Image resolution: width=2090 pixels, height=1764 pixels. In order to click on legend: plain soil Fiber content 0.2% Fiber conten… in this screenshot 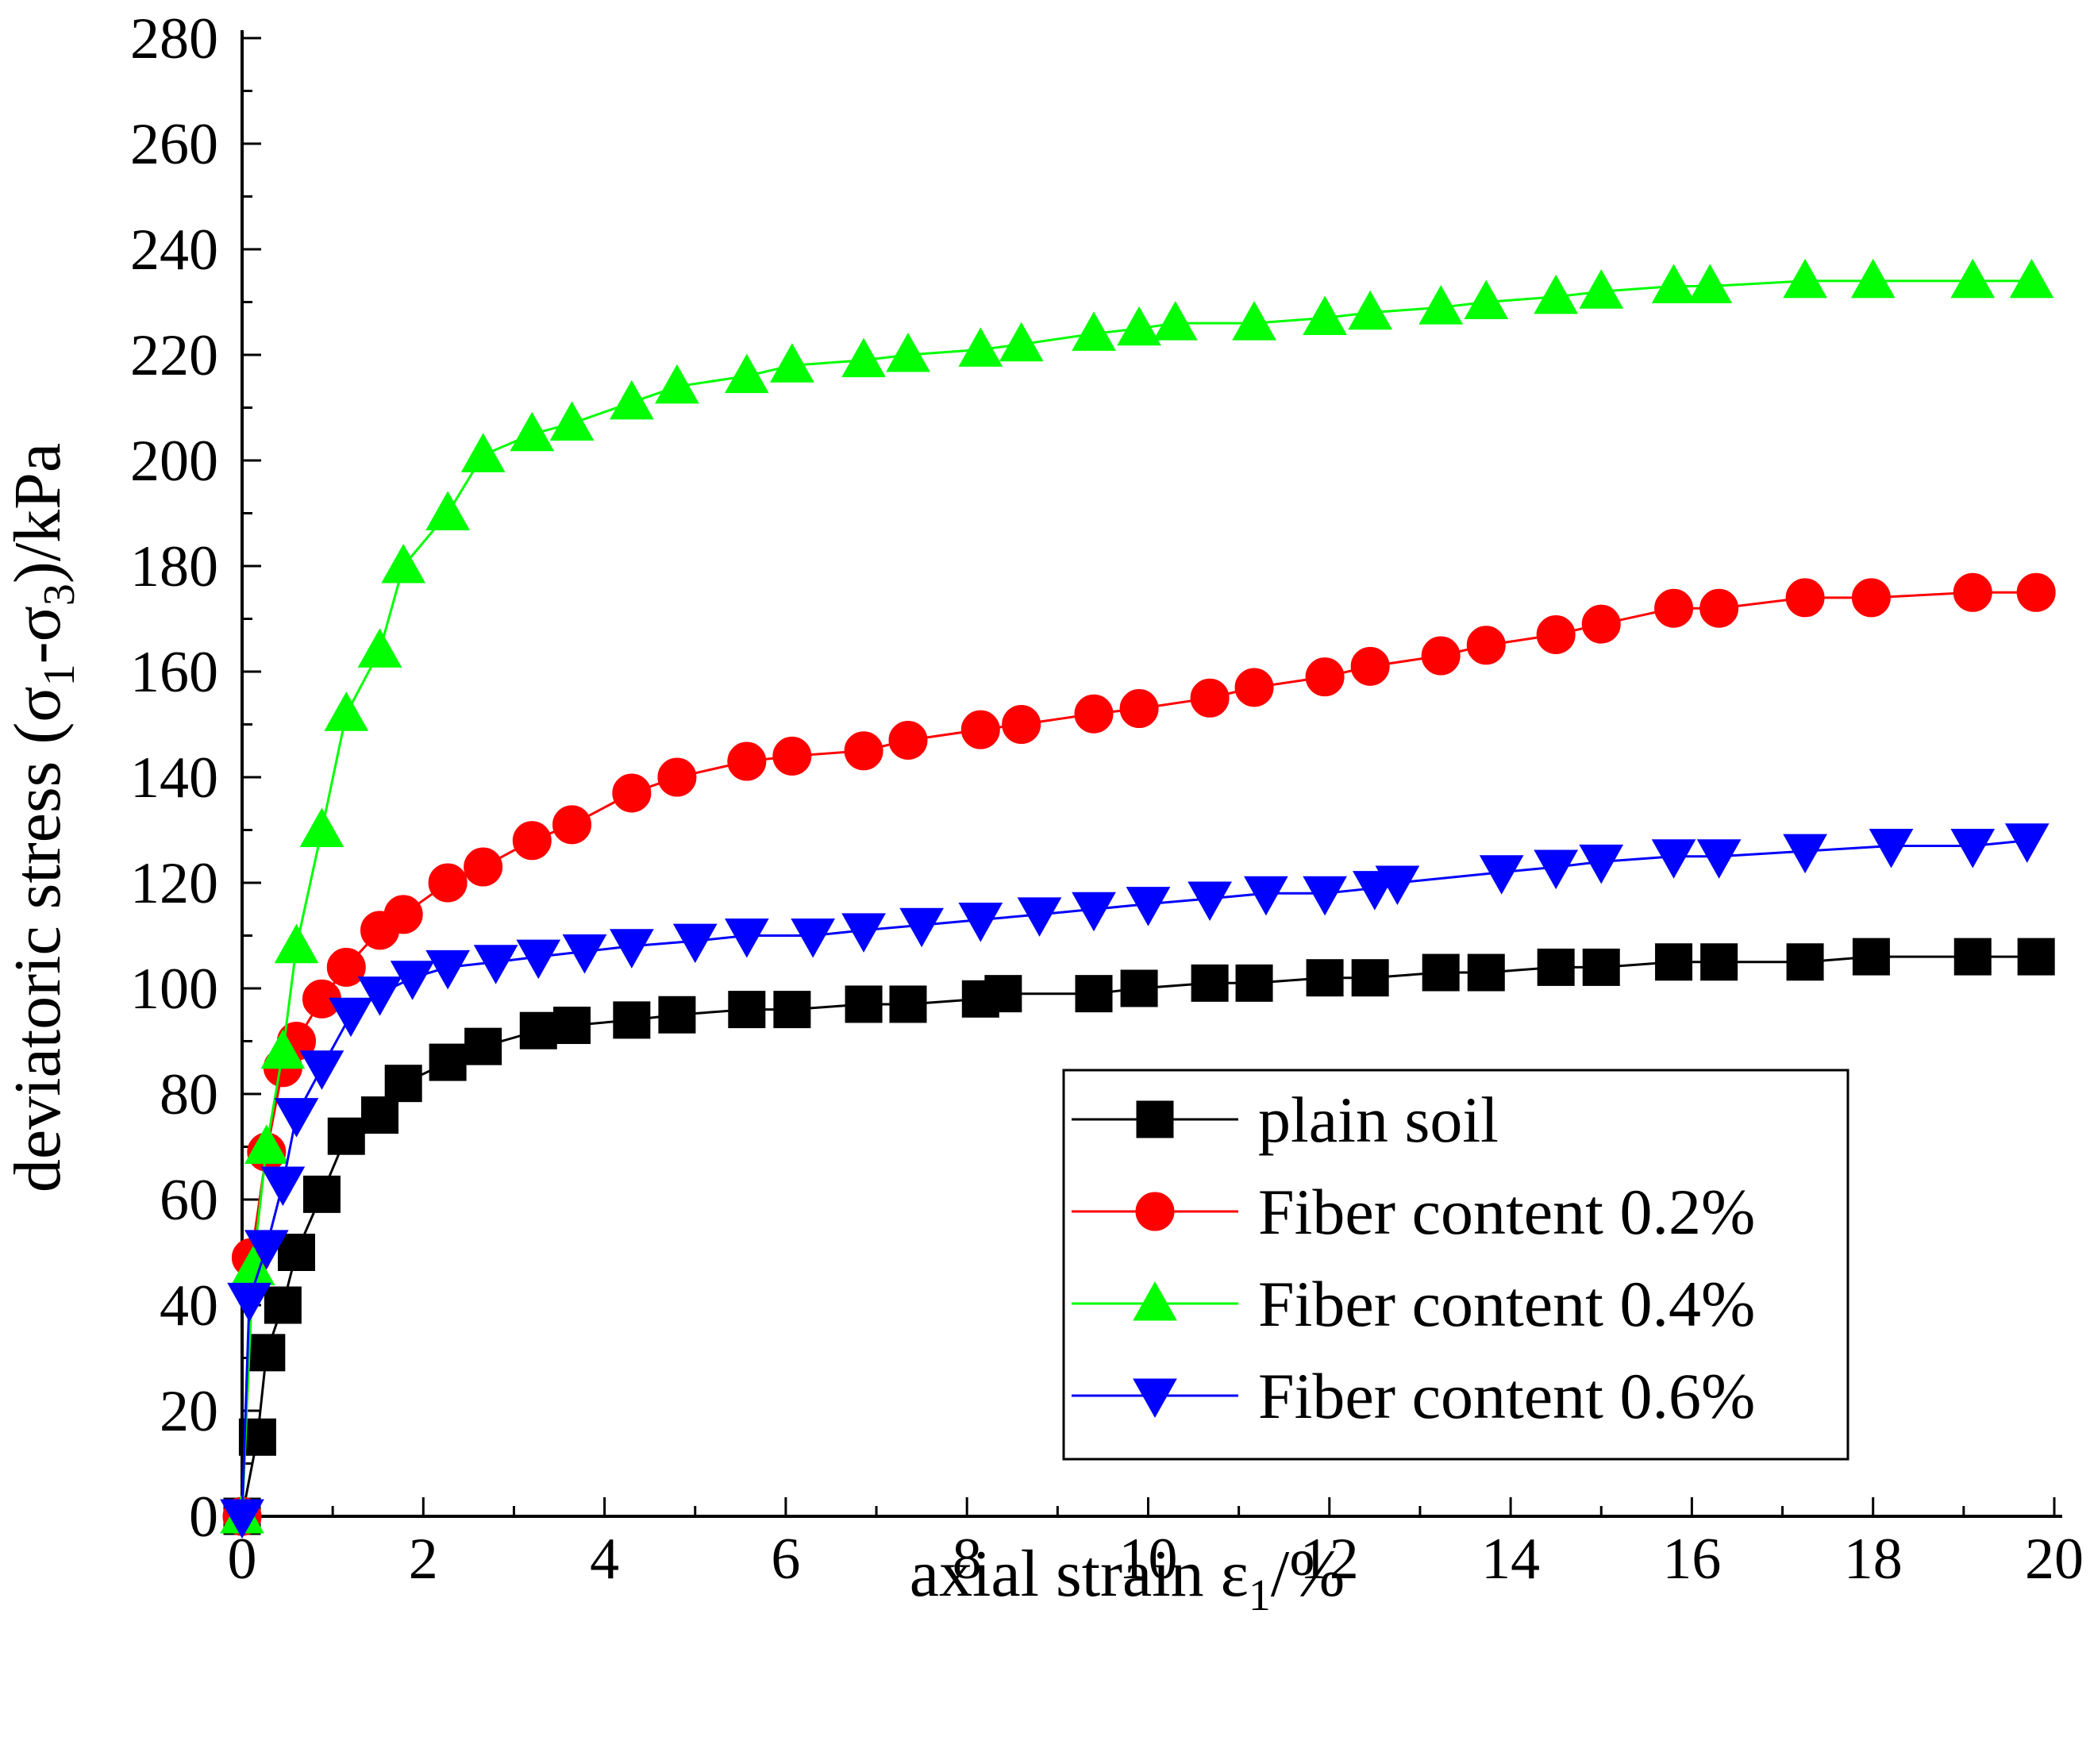, I will do `click(1455, 1265)`.